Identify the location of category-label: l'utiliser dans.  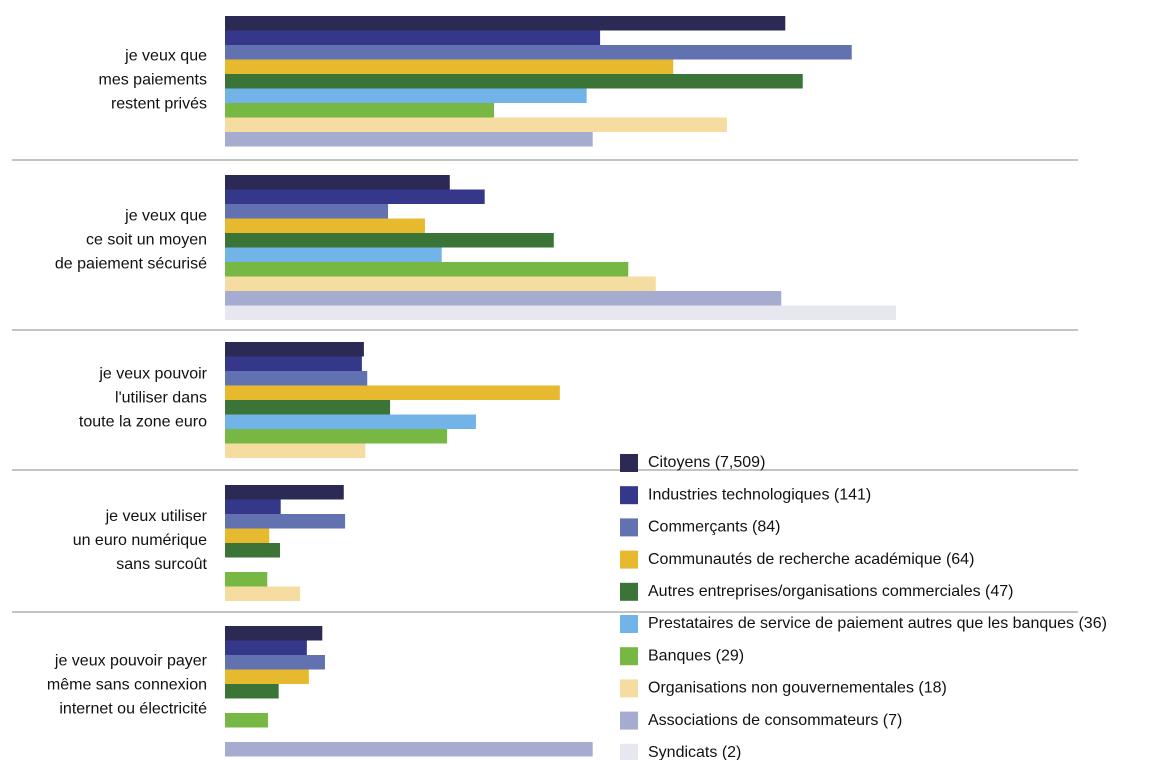
(161, 398).